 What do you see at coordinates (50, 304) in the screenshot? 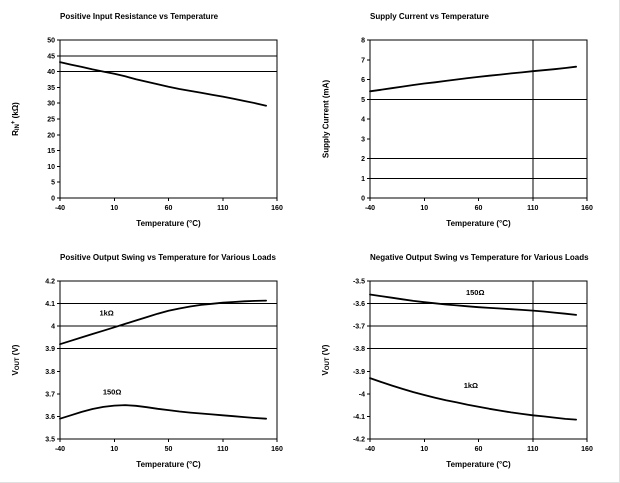
I see `svg-text: 4.1` at bounding box center [50, 304].